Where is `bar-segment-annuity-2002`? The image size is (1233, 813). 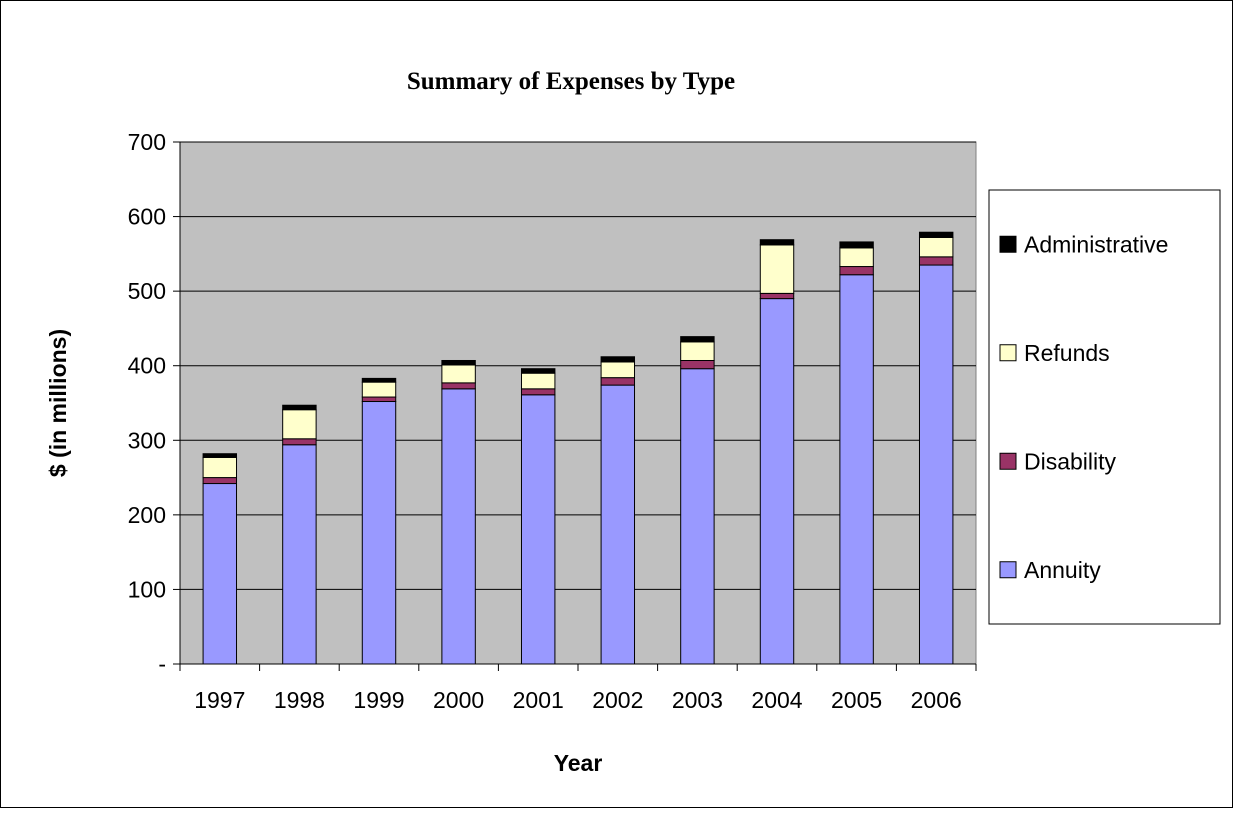 bar-segment-annuity-2002 is located at coordinates (618, 524).